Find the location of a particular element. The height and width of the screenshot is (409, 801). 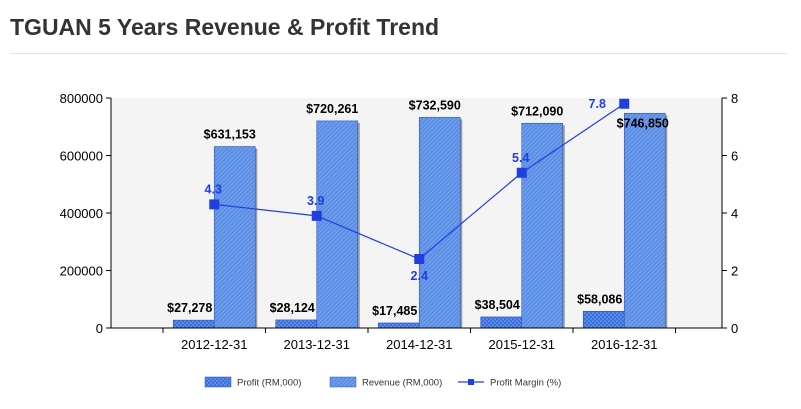

revenue-bar-label: $746,850 is located at coordinates (643, 123).